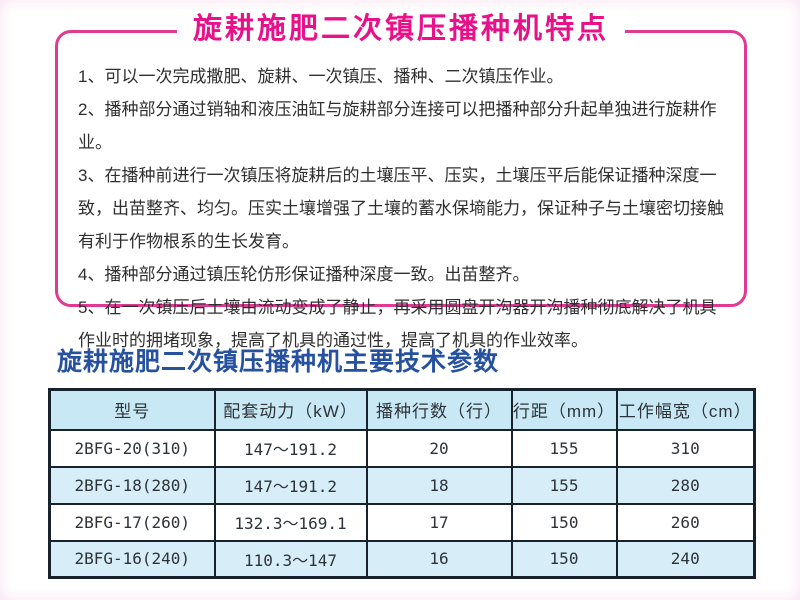 This screenshot has height=600, width=800. What do you see at coordinates (439, 559) in the screenshot?
I see `cell-seed-rows: 16` at bounding box center [439, 559].